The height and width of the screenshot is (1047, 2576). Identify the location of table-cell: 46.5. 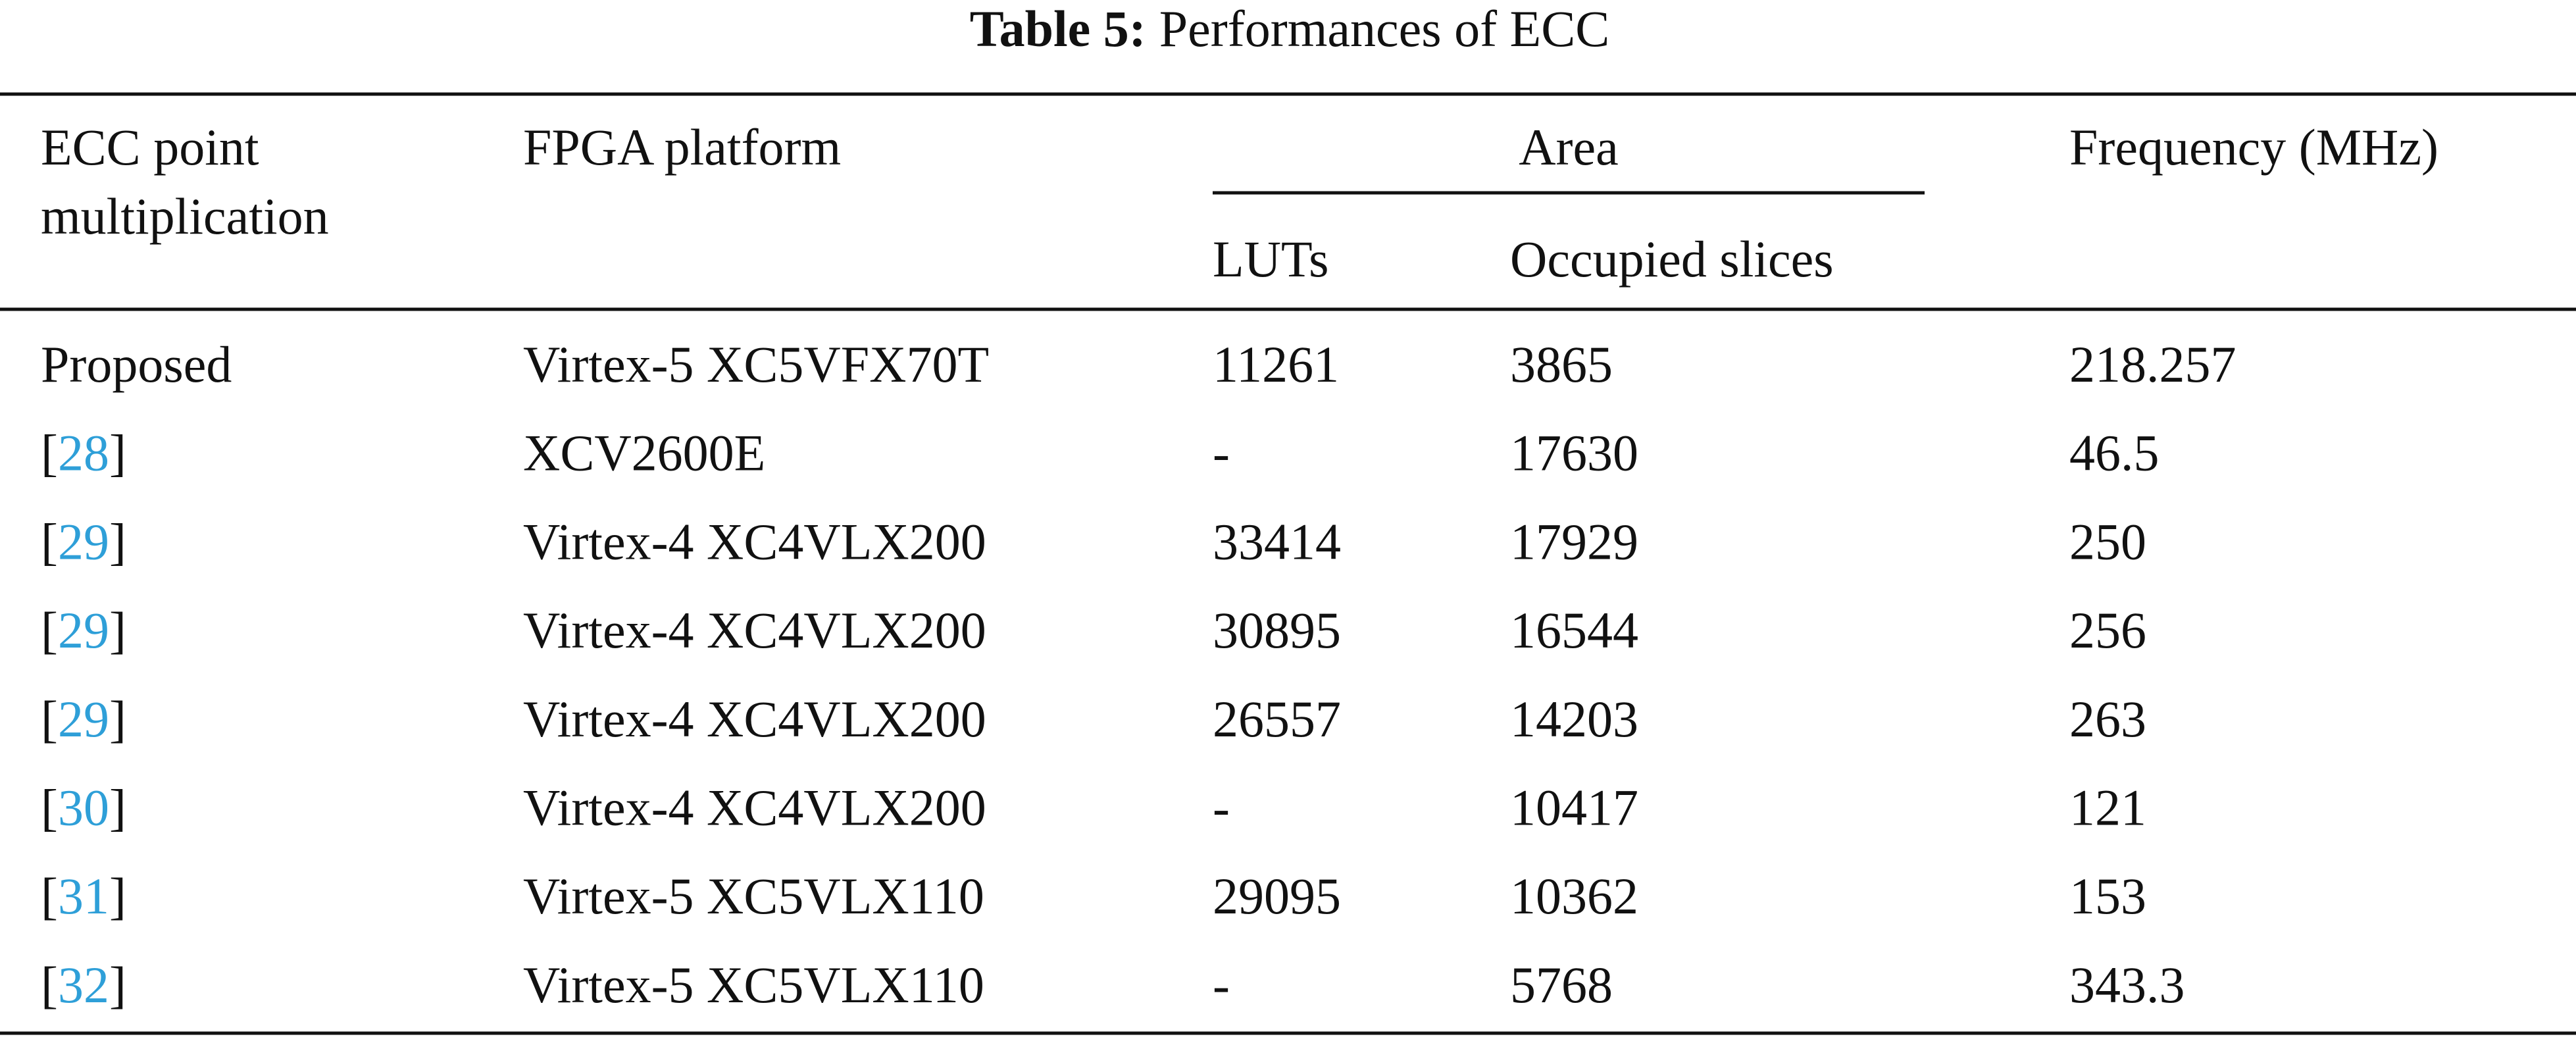
(2114, 453).